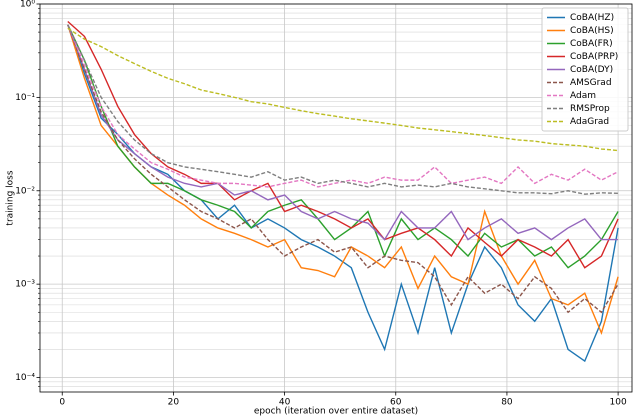 The image size is (640, 419). What do you see at coordinates (618, 403) in the screenshot?
I see `x-tick-label: 100` at bounding box center [618, 403].